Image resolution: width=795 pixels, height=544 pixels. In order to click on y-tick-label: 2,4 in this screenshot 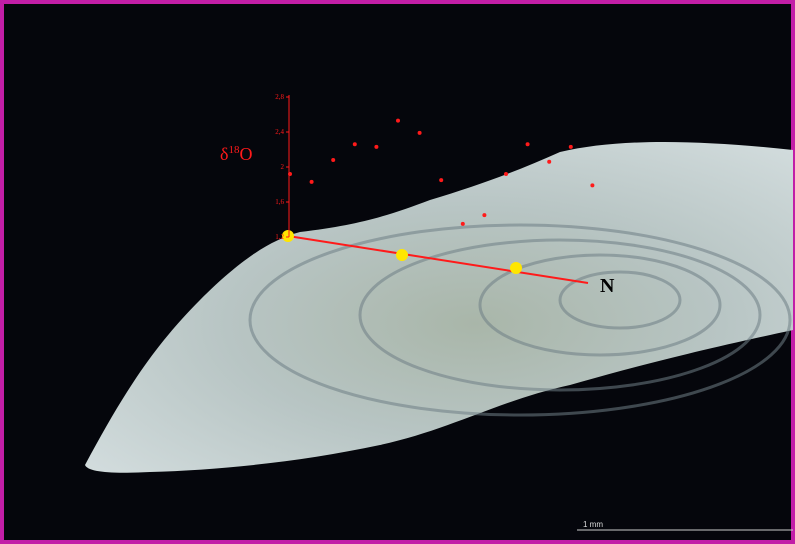, I will do `click(279, 132)`.